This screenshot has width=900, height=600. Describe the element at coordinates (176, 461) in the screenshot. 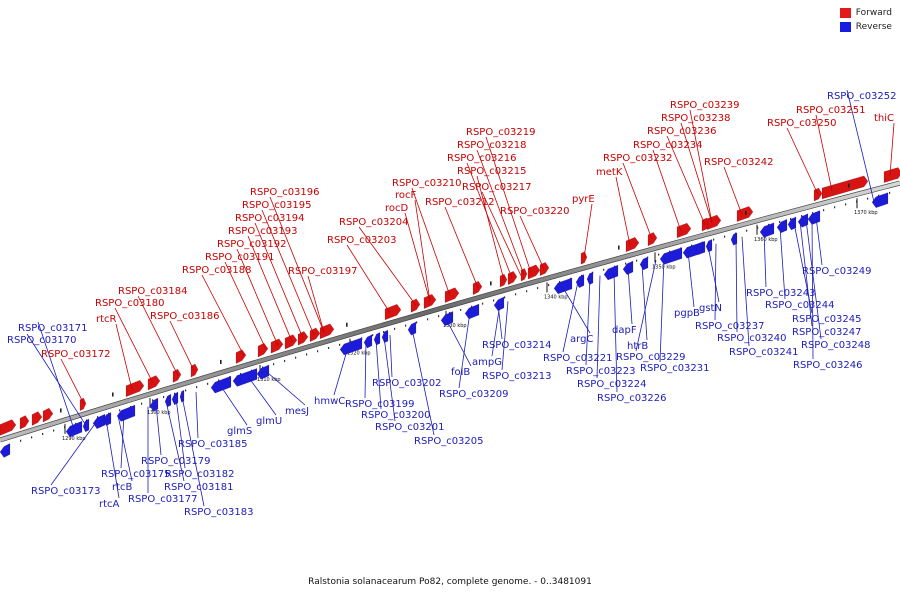

I see `reverse-gene-label: RSPO_c03179` at that location.